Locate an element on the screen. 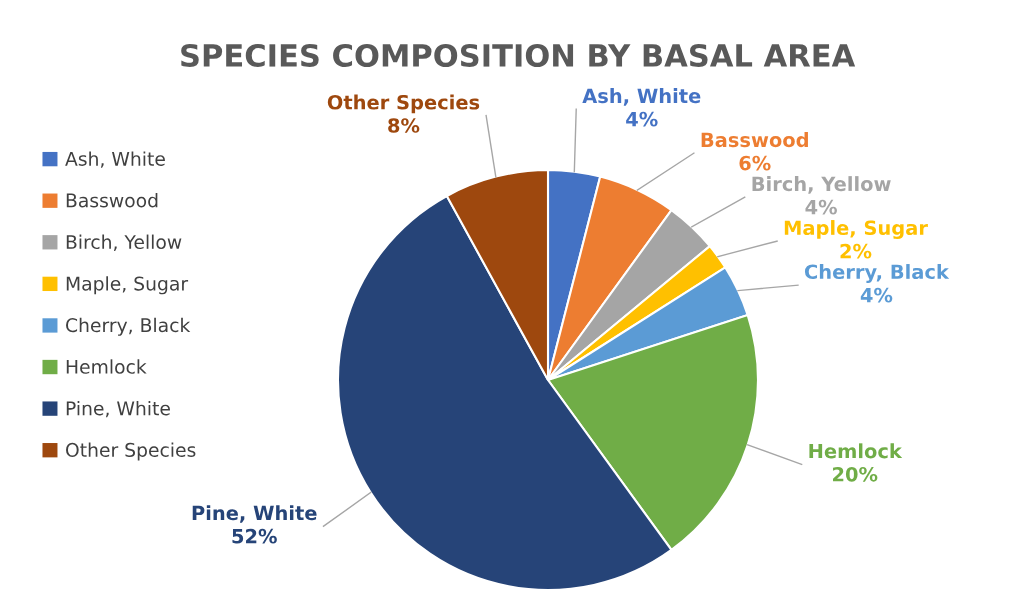  slice-label: Hemlock is located at coordinates (856, 451).